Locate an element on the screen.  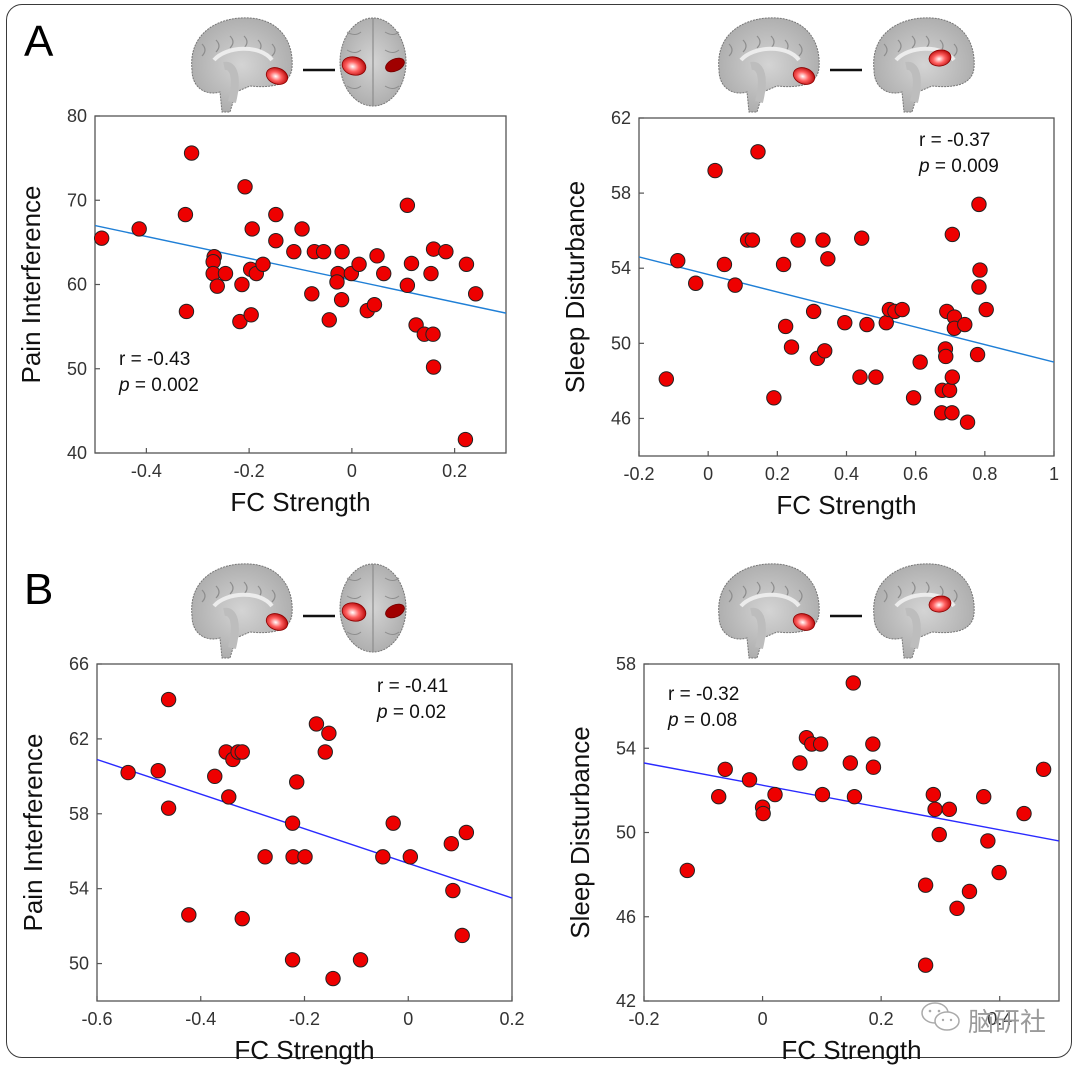
brain-connectivity-illustration is located at coordinates (846, 65).